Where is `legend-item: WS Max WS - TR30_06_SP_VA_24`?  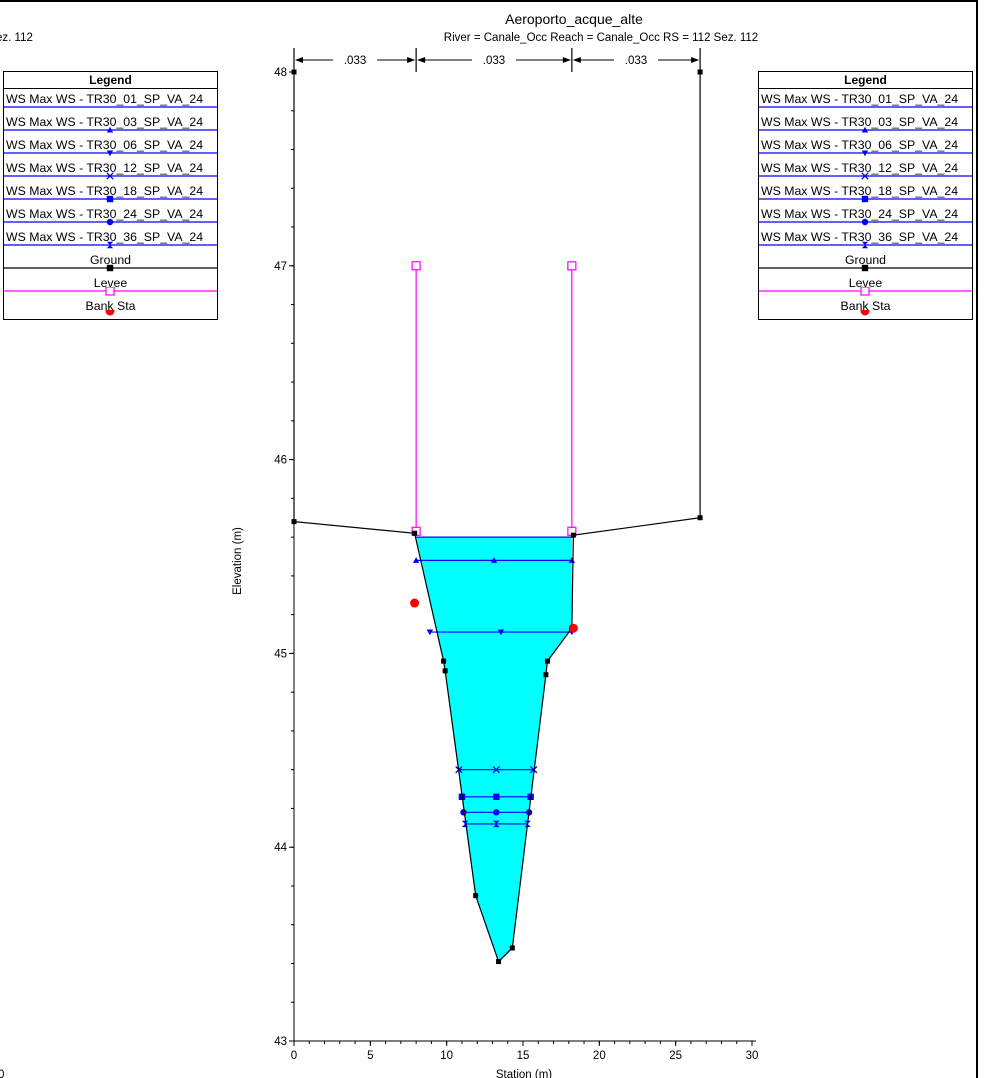
legend-item: WS Max WS - TR30_06_SP_VA_24 is located at coordinates (110, 146).